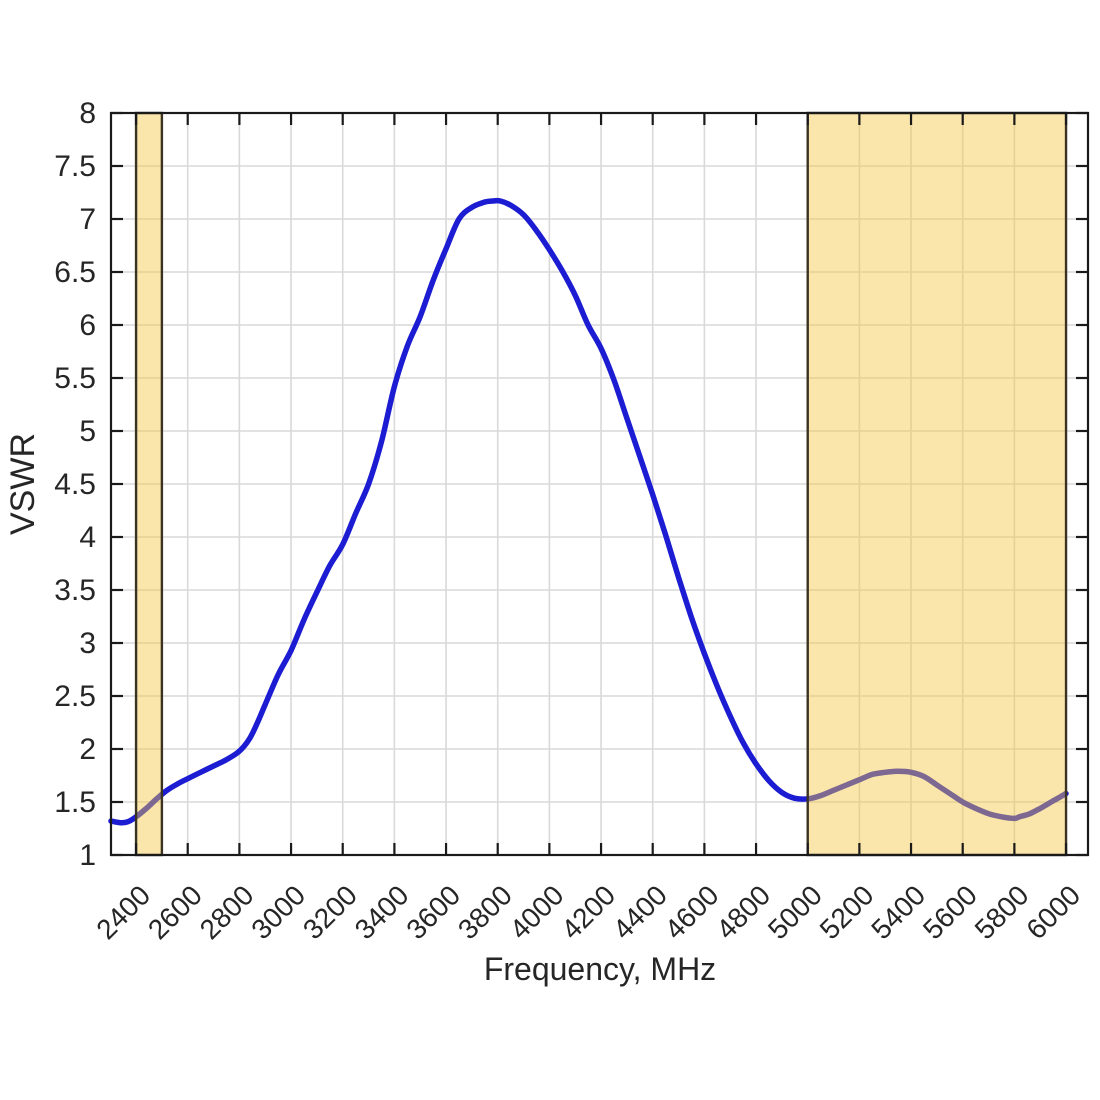  What do you see at coordinates (75, 166) in the screenshot?
I see `y-tick-label: 7.5` at bounding box center [75, 166].